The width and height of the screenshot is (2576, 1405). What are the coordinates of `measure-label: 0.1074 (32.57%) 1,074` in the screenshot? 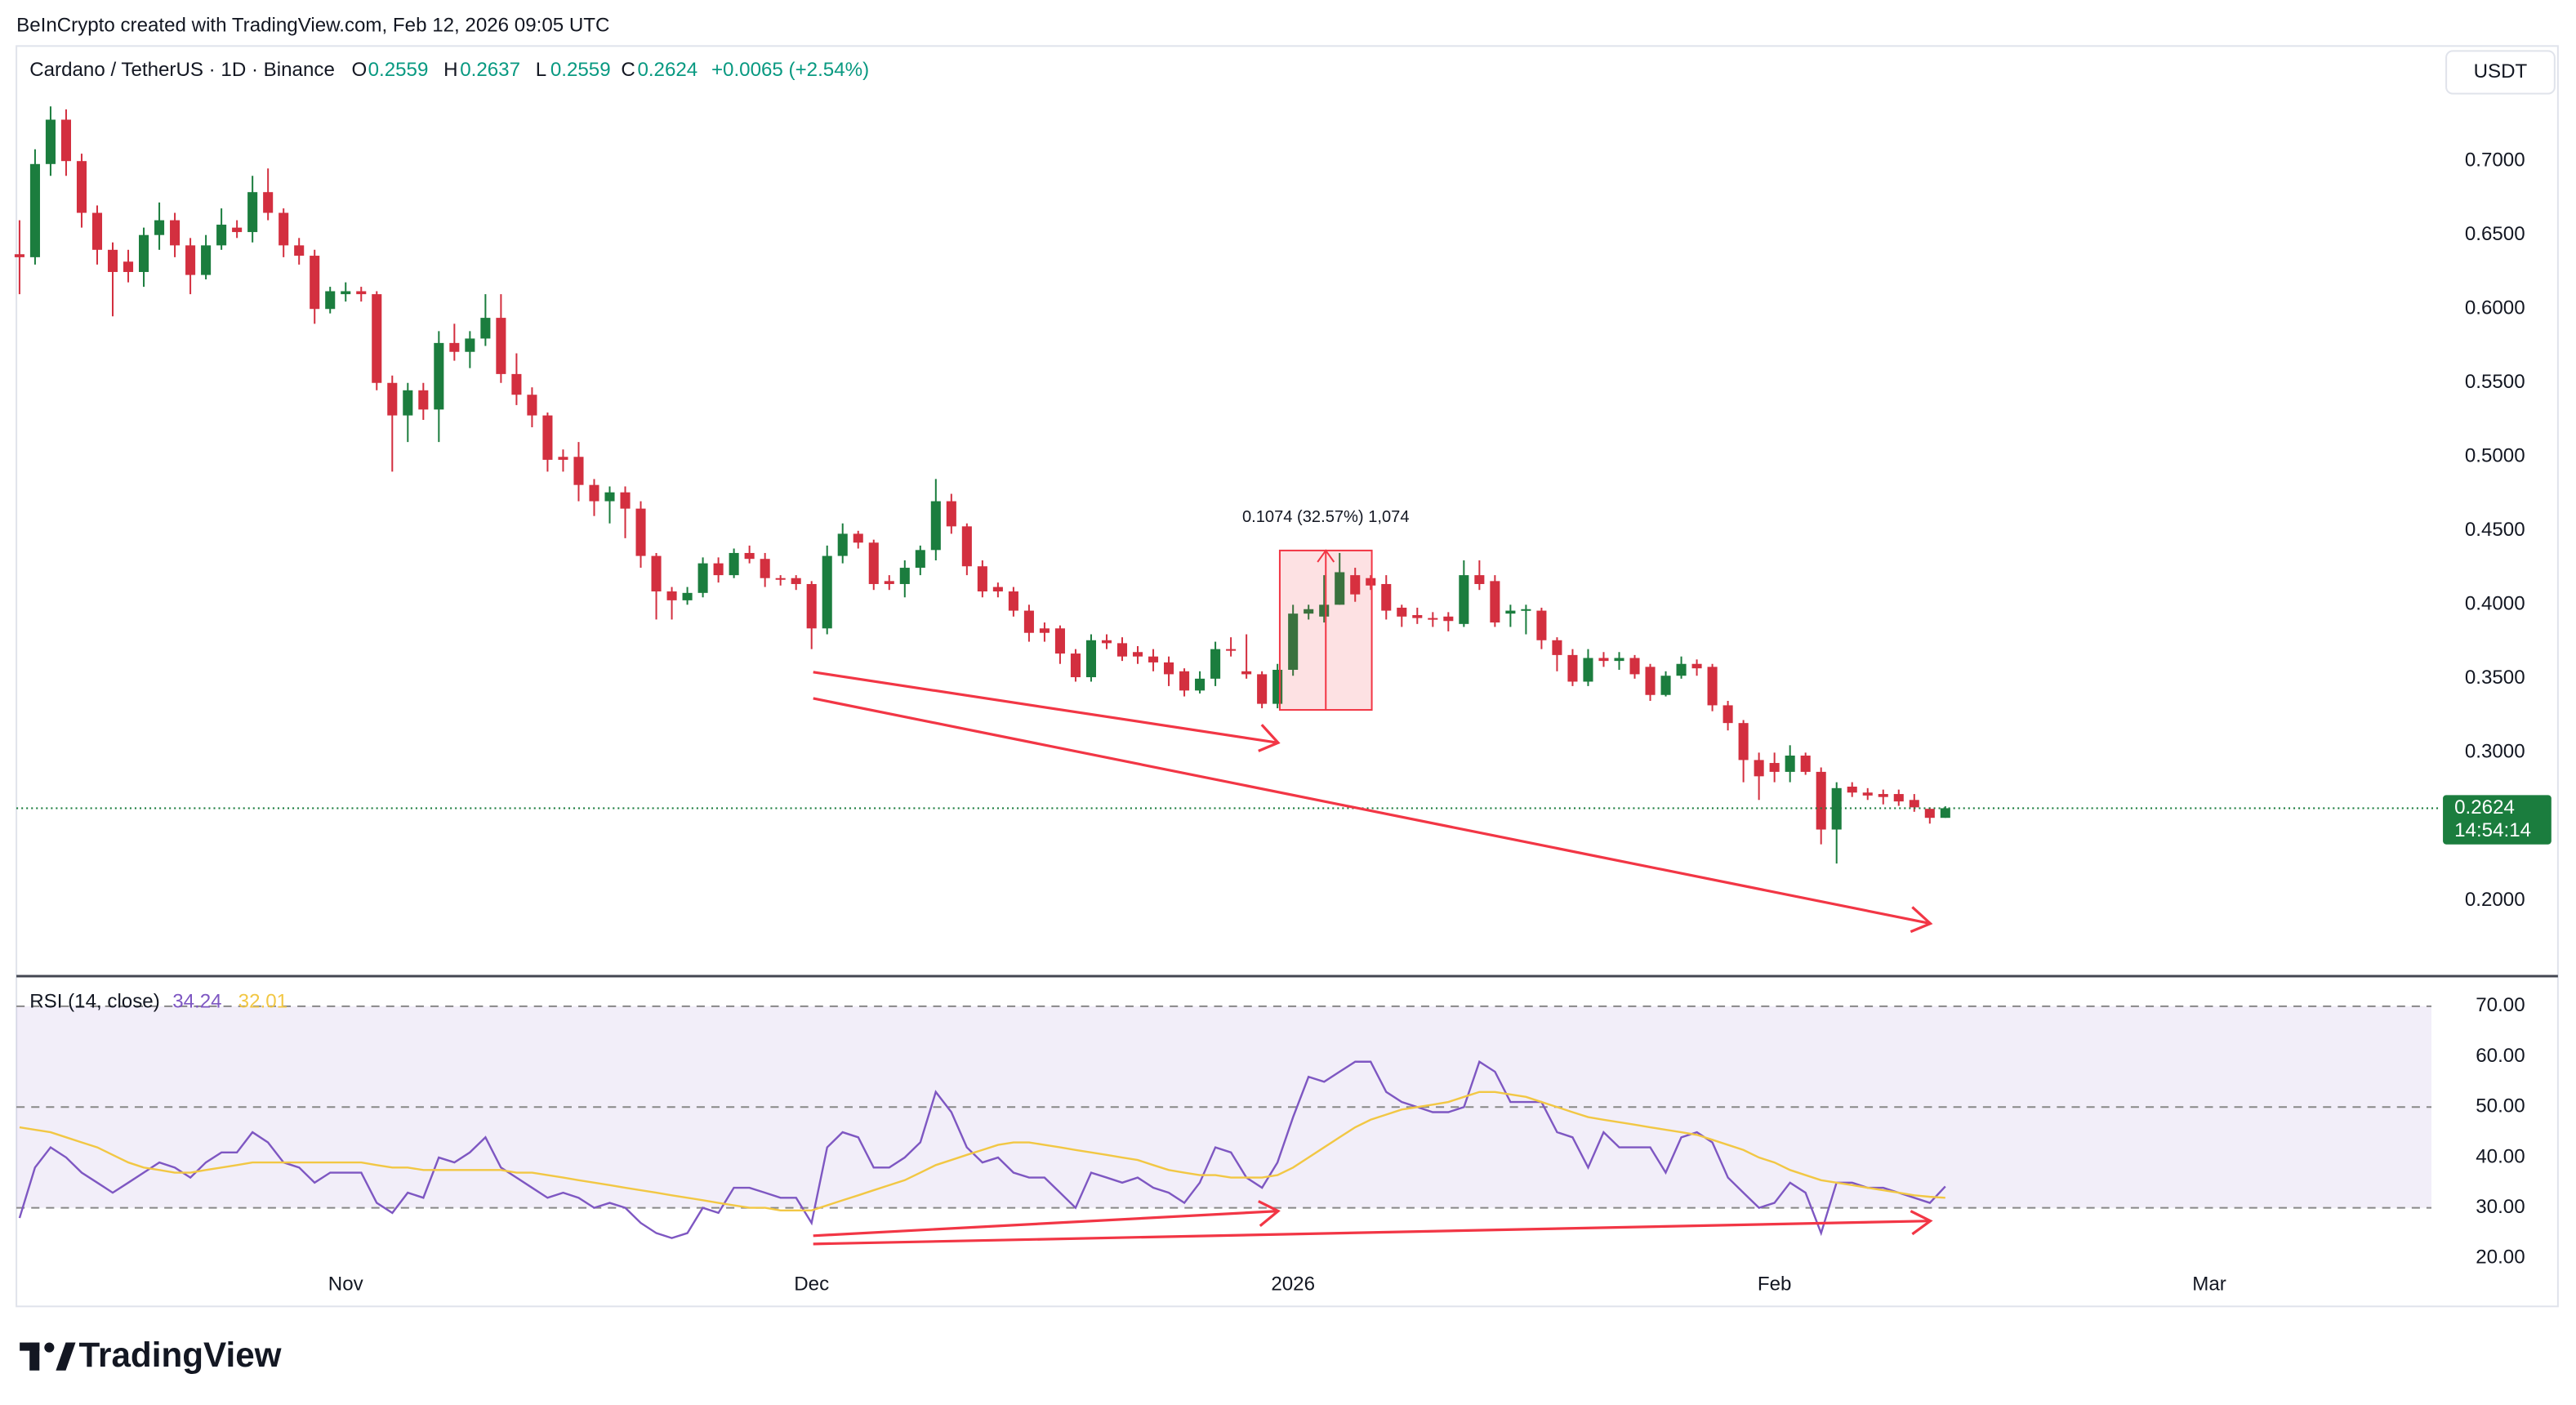 It's located at (1326, 517).